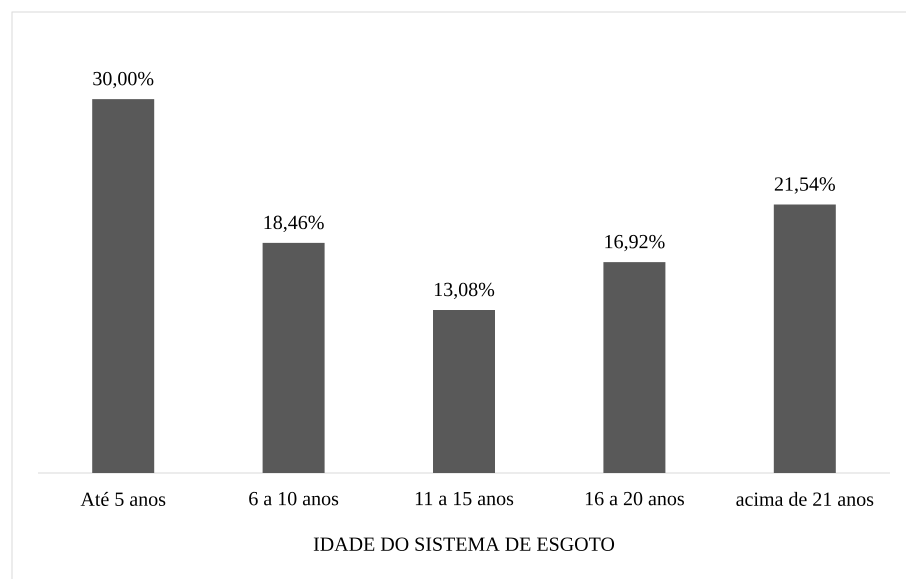 The image size is (906, 579). I want to click on data-label: 21,54%, so click(804, 185).